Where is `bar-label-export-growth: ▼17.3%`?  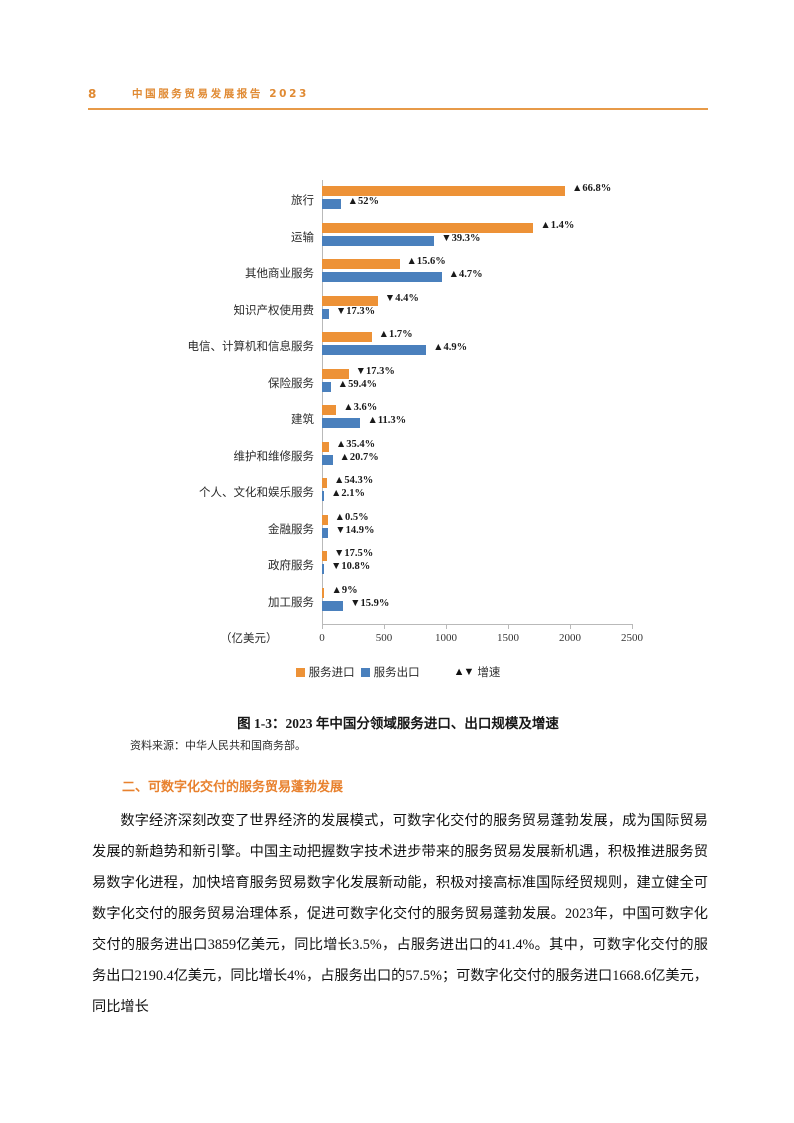 bar-label-export-growth: ▼17.3% is located at coordinates (355, 311).